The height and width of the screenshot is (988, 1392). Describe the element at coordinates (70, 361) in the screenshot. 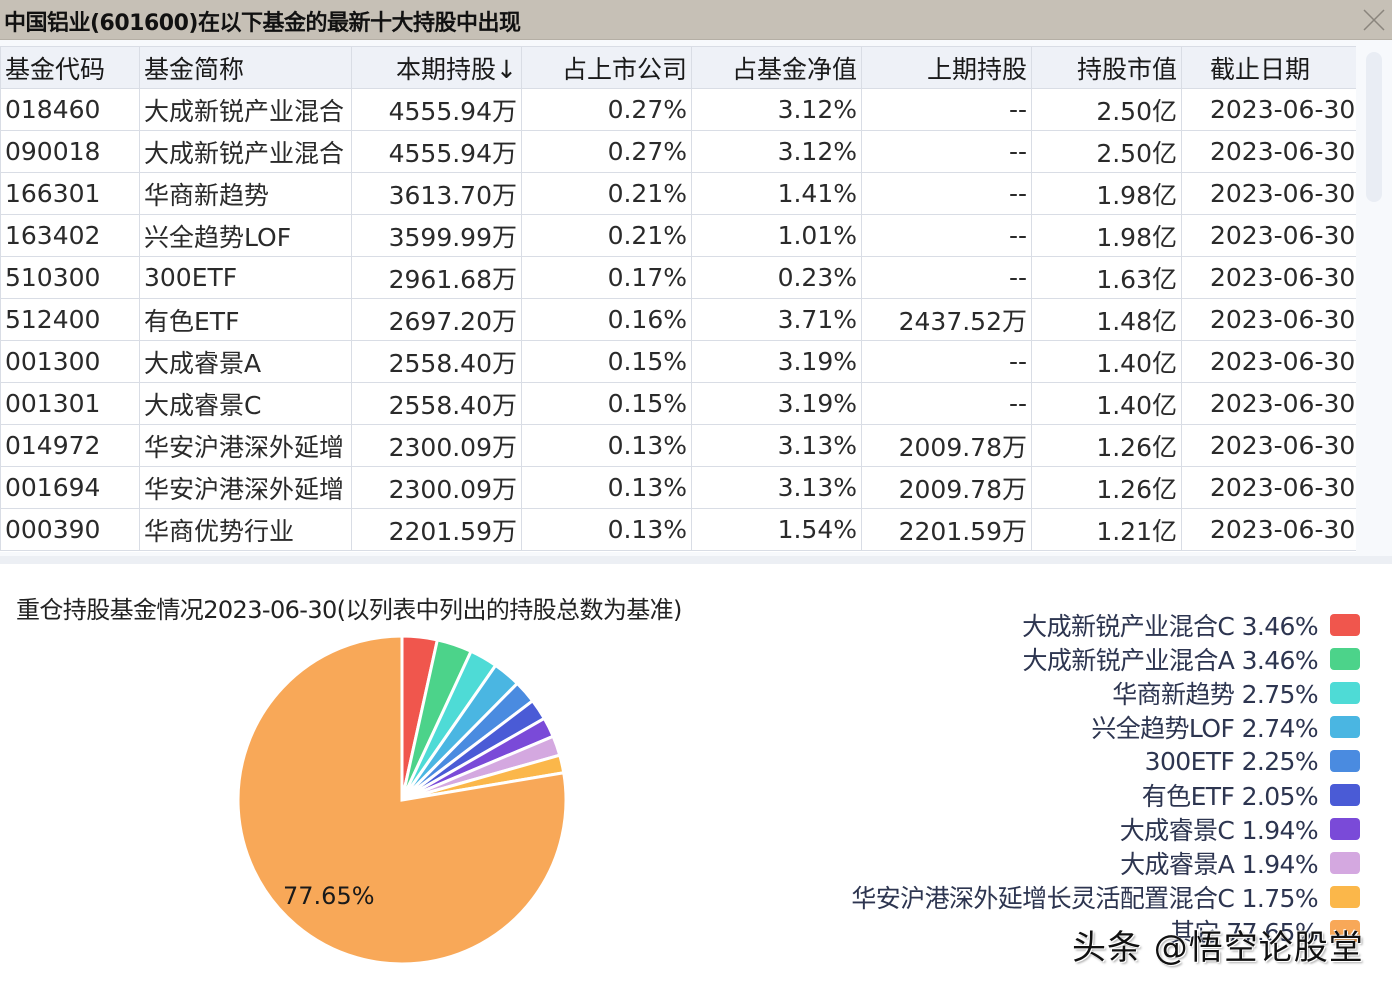

I see `cell-fund-code: 001300` at that location.